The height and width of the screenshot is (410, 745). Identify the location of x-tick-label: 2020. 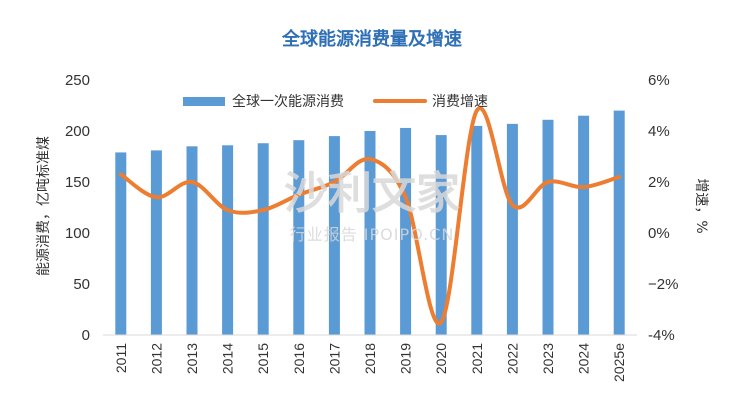
(441, 358).